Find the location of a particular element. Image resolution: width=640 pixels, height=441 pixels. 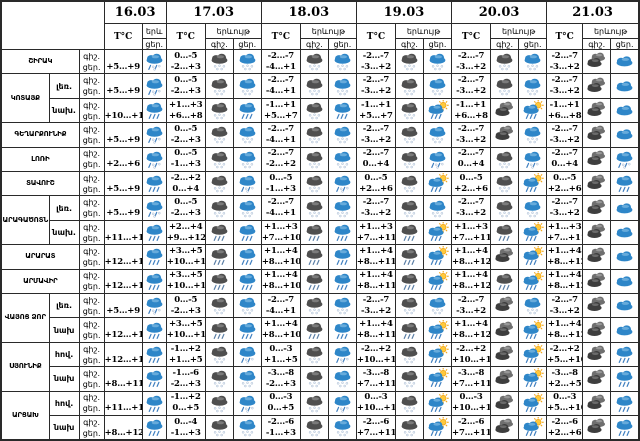

phenomenon-col-header: երևույթ is located at coordinates (328, 31).